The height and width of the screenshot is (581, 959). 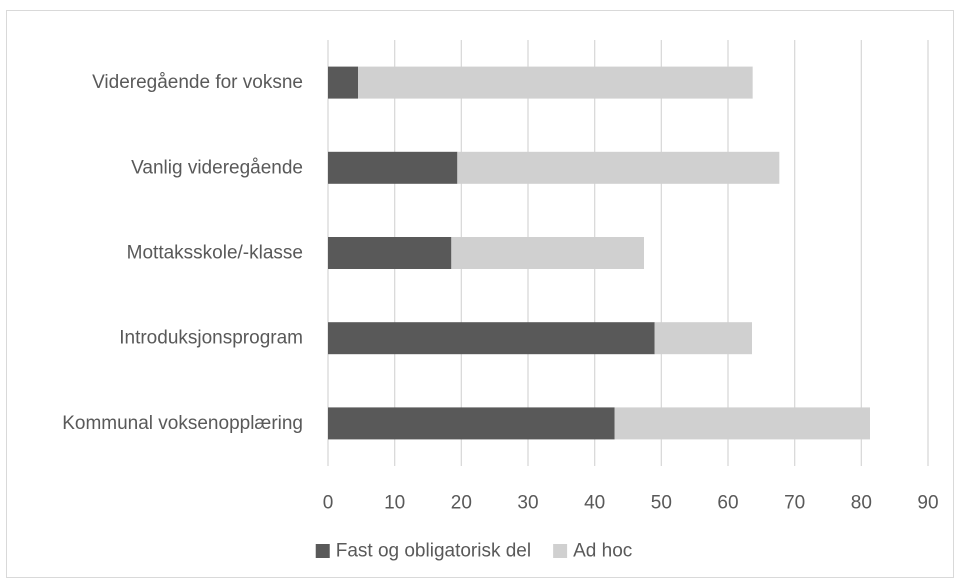 I want to click on legend: Fast og obligatorisk del Ad hoc, so click(x=473, y=551).